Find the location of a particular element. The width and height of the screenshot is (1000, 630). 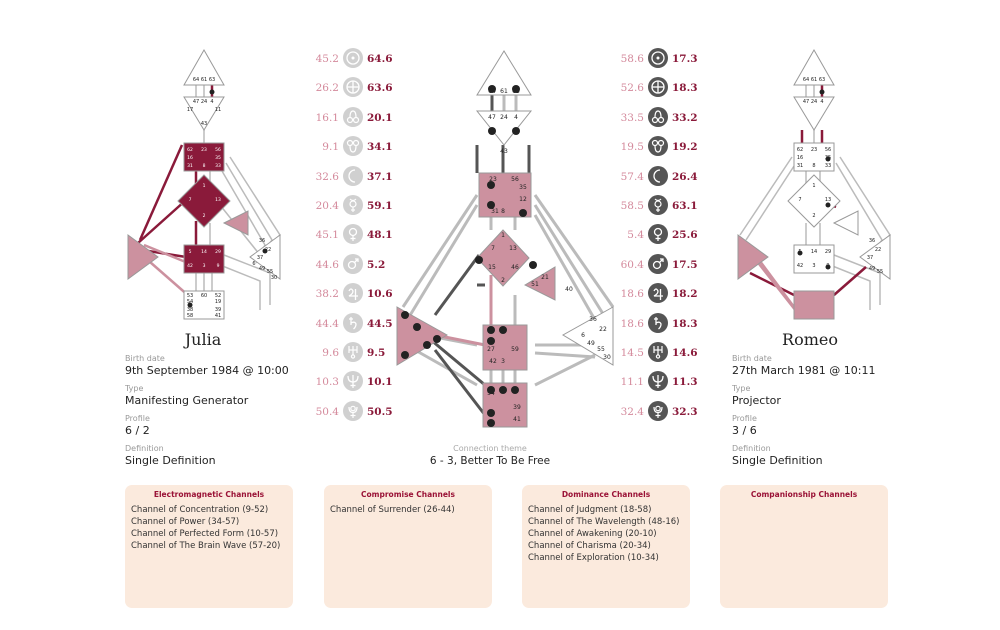

svg-text: 14 is located at coordinates (814, 252).